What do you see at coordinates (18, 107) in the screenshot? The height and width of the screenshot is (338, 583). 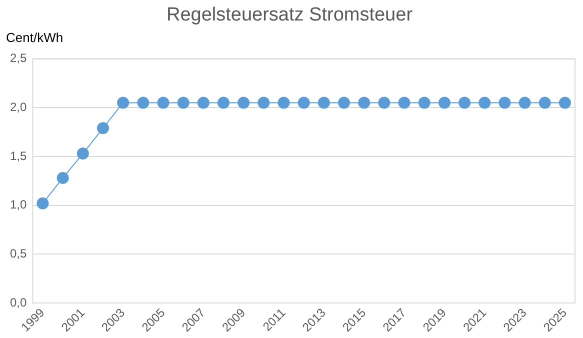 I see `y-tick-label: 2,0` at bounding box center [18, 107].